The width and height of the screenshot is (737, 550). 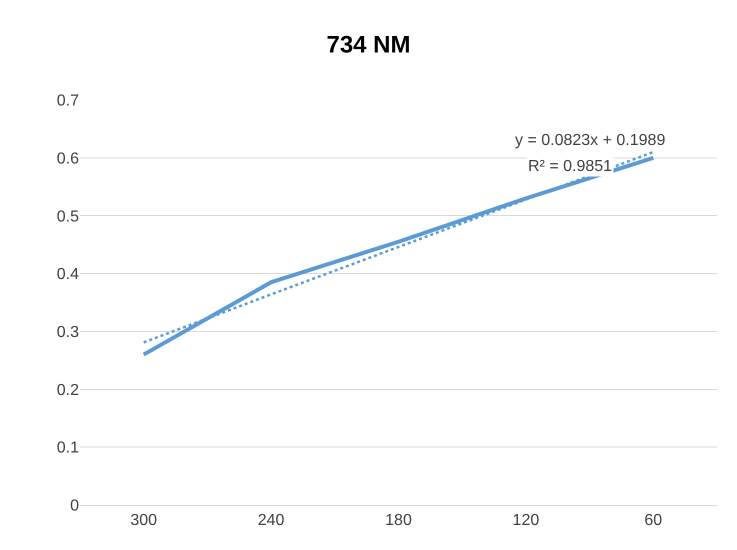 What do you see at coordinates (68, 390) in the screenshot?
I see `y-tick-label: 0.2` at bounding box center [68, 390].